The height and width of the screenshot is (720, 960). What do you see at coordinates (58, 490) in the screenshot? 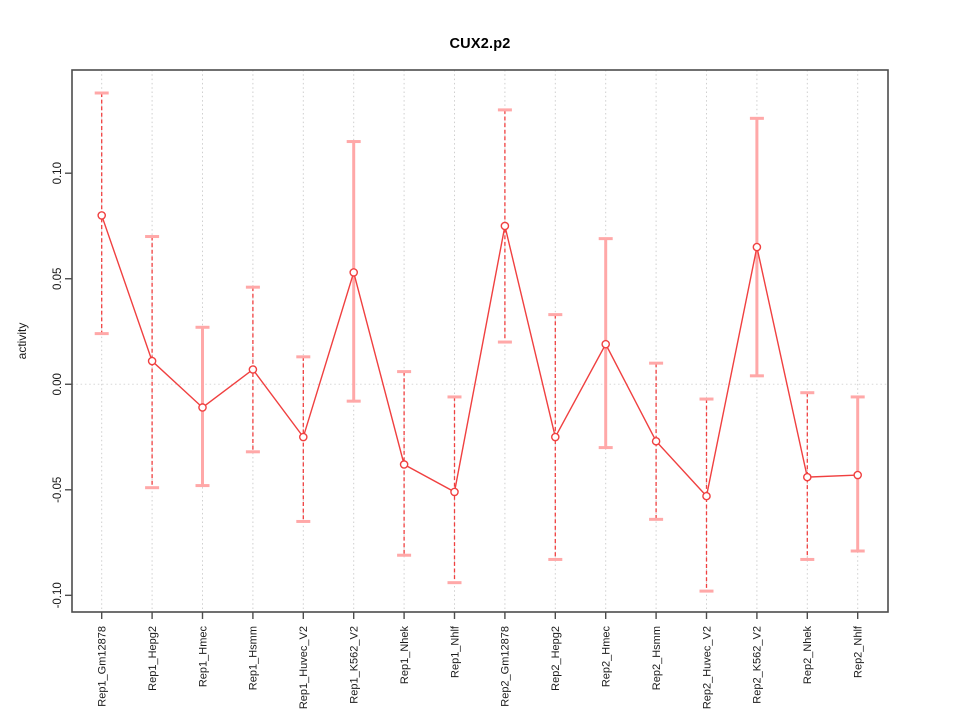
I see `y-tick-label: -0.05` at bounding box center [58, 490].